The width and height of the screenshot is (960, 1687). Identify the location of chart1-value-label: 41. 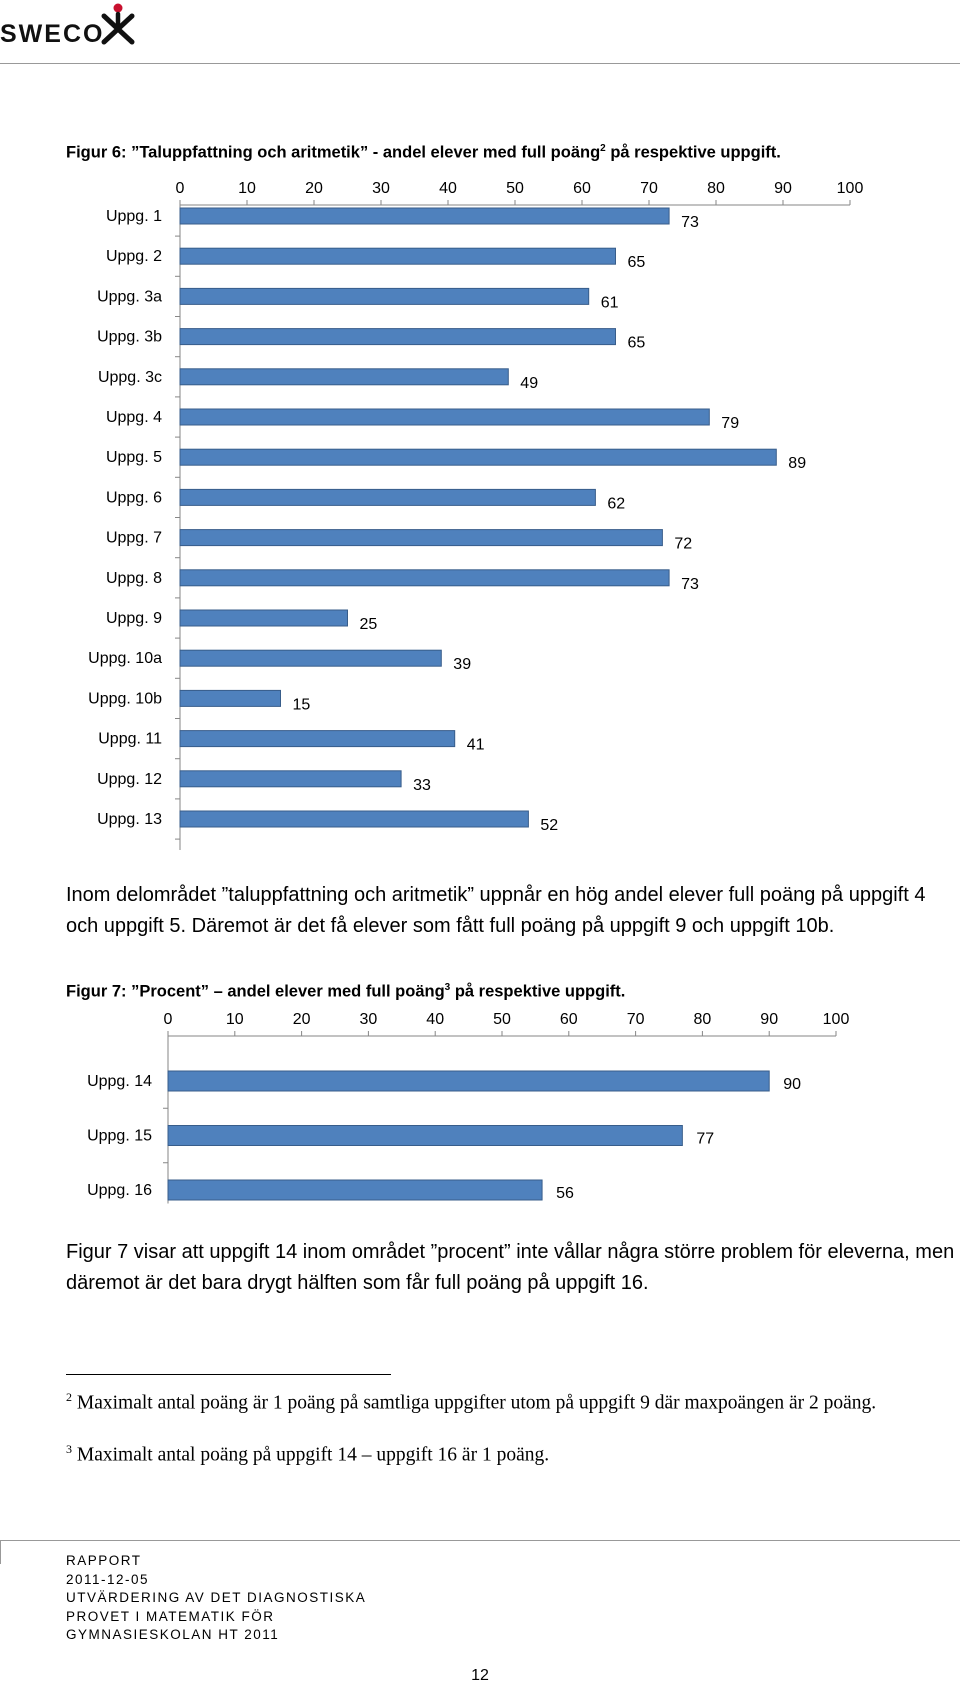
(476, 745).